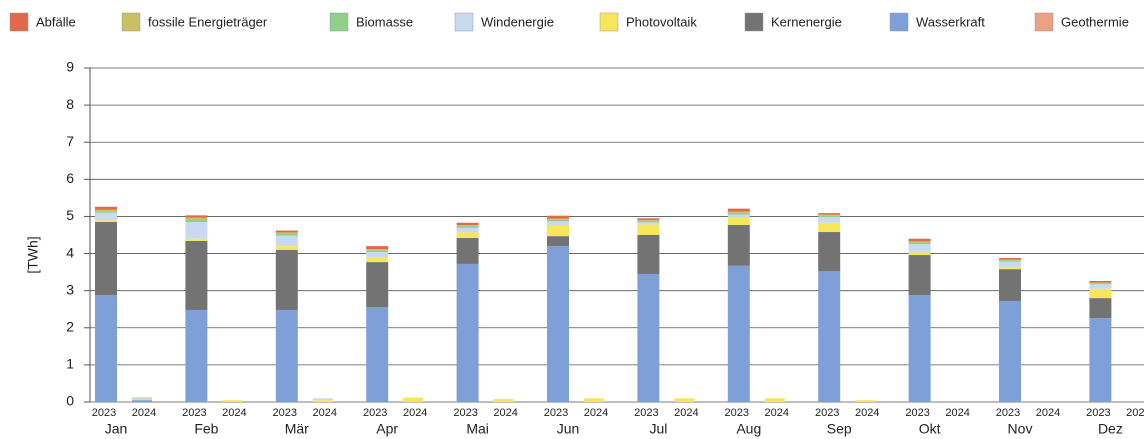 Image resolution: width=1144 pixels, height=439 pixels. Describe the element at coordinates (930, 429) in the screenshot. I see `x-tick-label: Okt` at that location.